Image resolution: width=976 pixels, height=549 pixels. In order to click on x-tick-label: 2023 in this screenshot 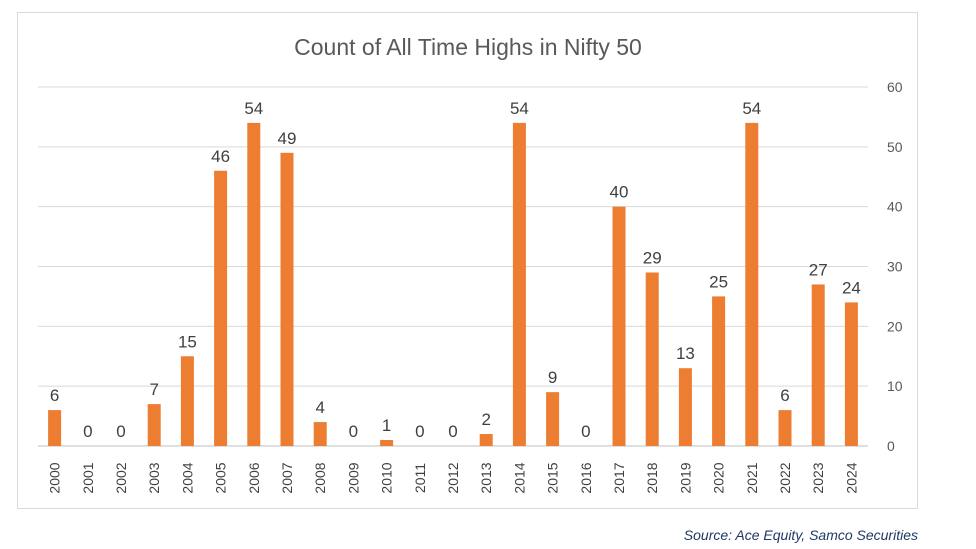, I will do `click(818, 477)`.